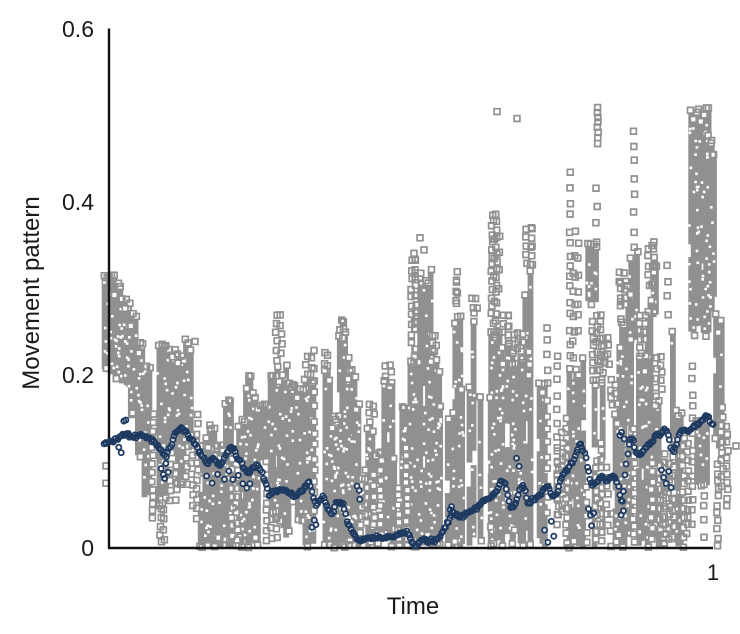  What do you see at coordinates (78, 29) in the screenshot?
I see `svg-text: 0.6` at bounding box center [78, 29].